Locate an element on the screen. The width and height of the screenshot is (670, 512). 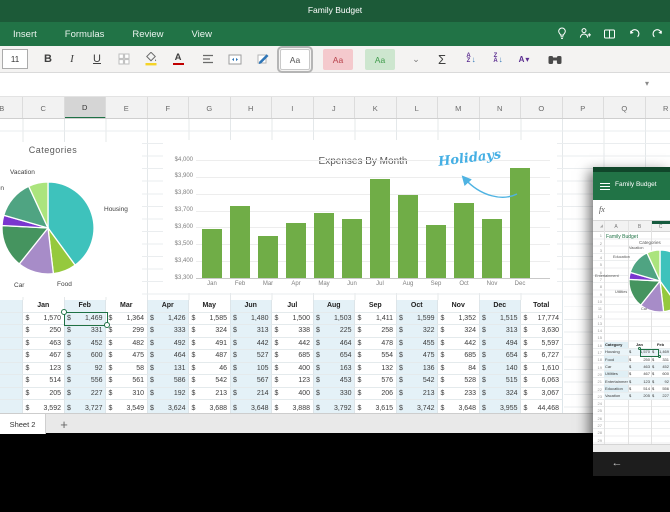
value-cell: $685 is located at coordinates (459, 356).